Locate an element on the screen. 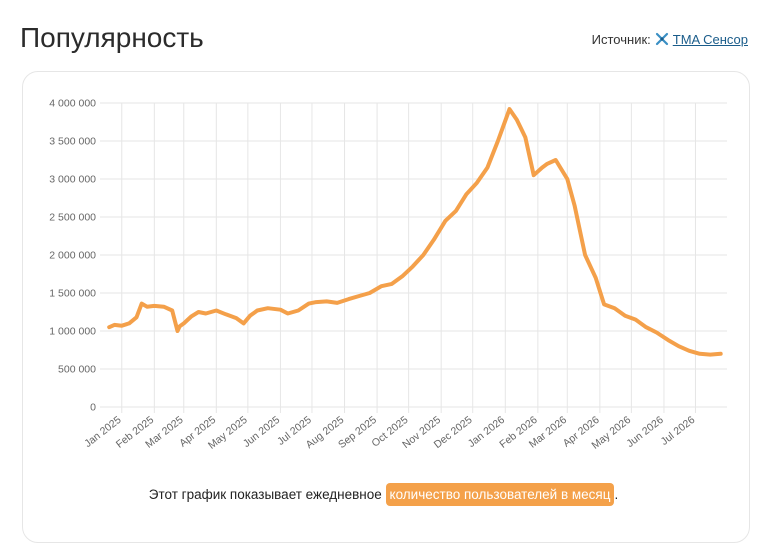  page-title: Популярность is located at coordinates (112, 37).